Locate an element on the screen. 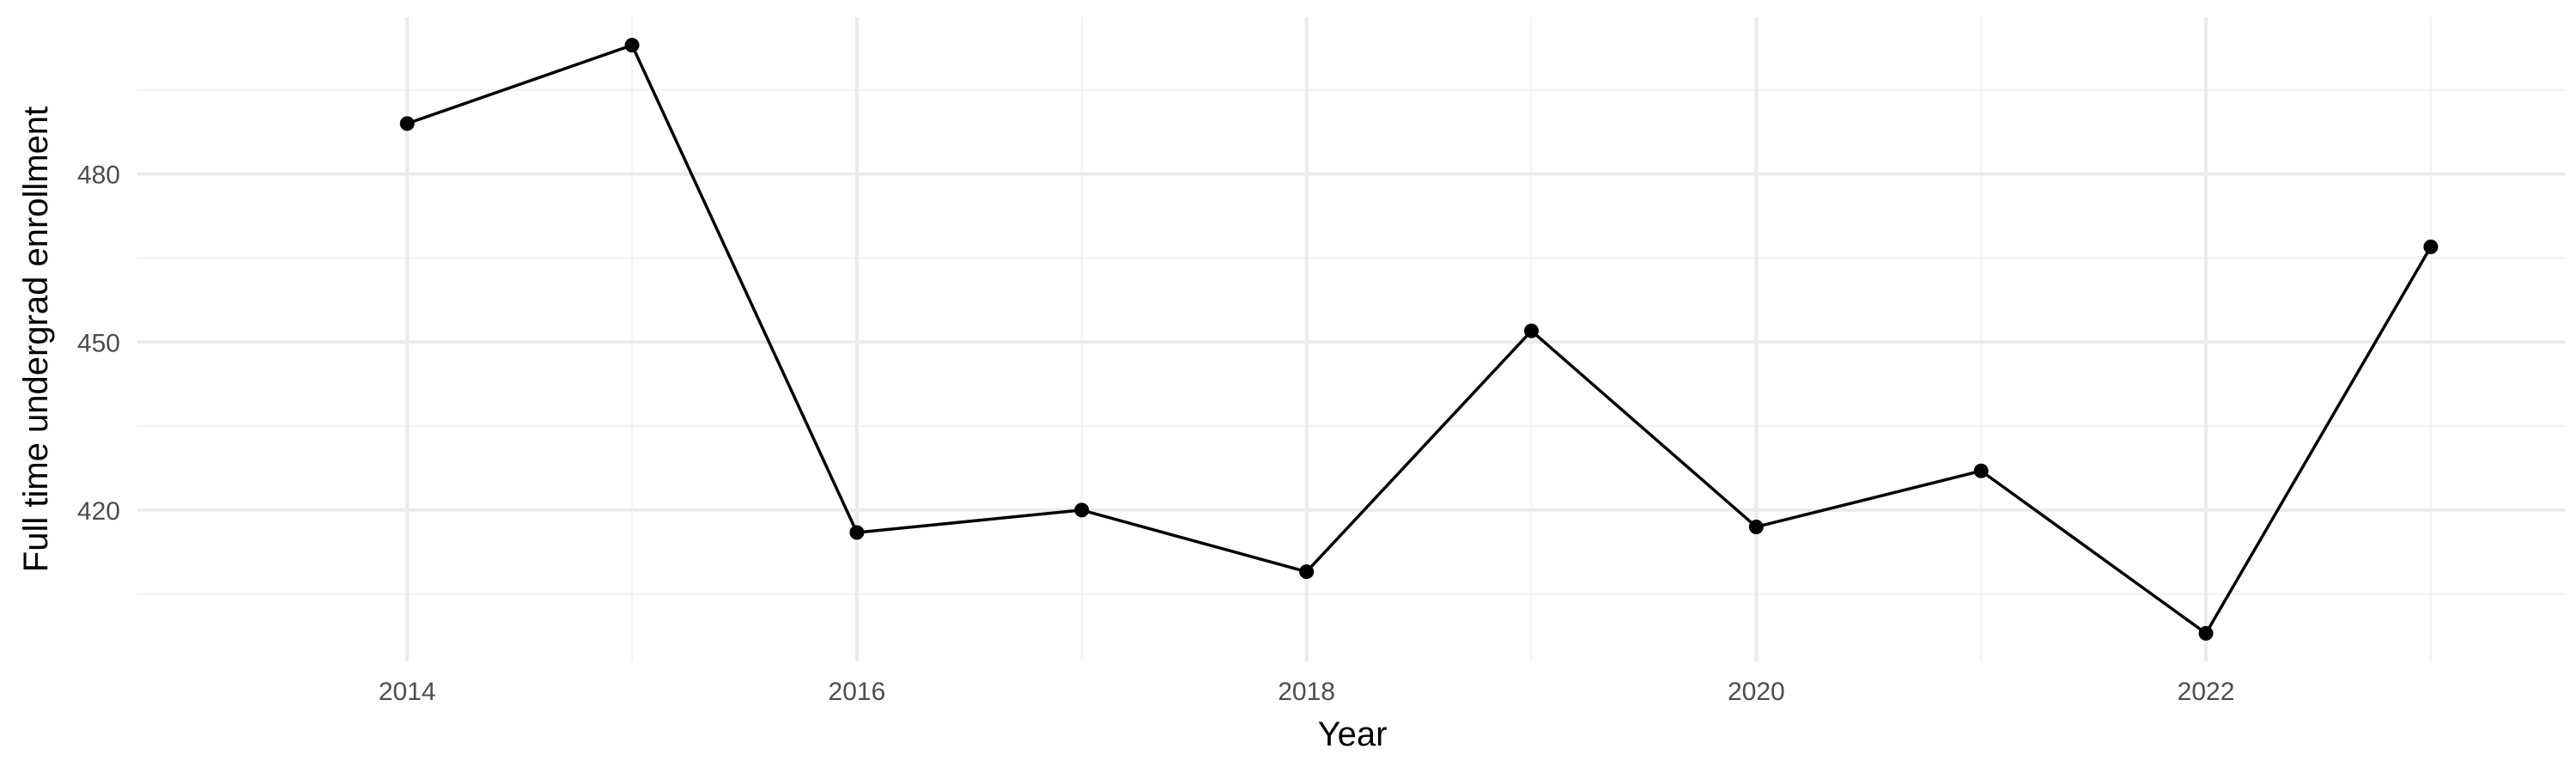 This screenshot has height=773, width=2576. y-tick-label: 480 is located at coordinates (98, 175).